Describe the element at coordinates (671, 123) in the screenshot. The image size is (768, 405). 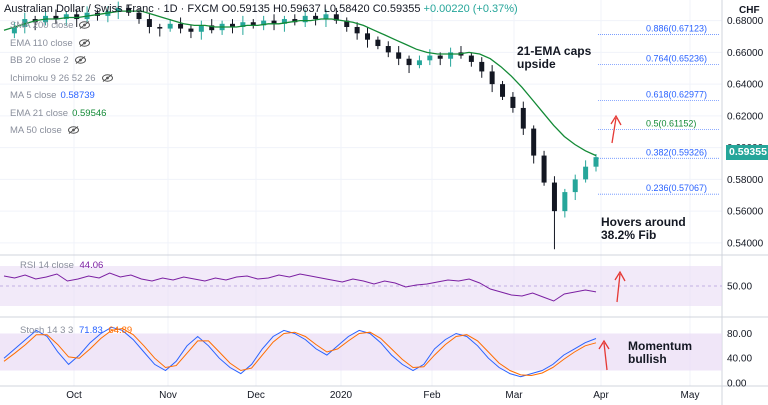
I see `fib-level-label: 0.5(0.61152)` at that location.